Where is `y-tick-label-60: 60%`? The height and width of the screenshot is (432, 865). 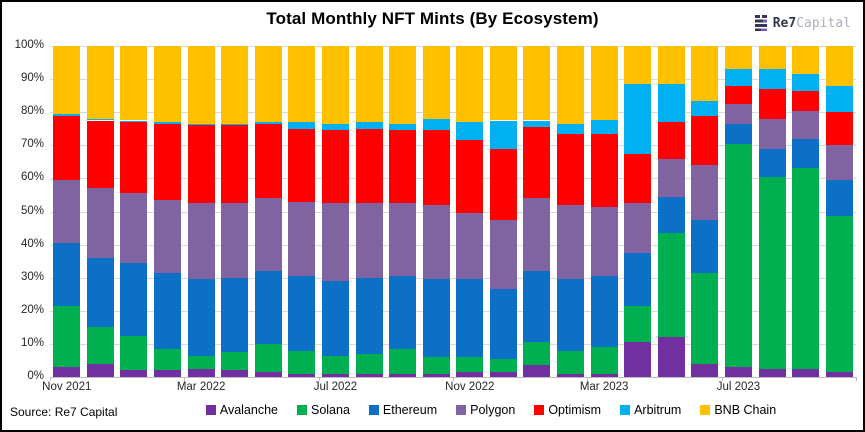
y-tick-label-60: 60% is located at coordinates (32, 177).